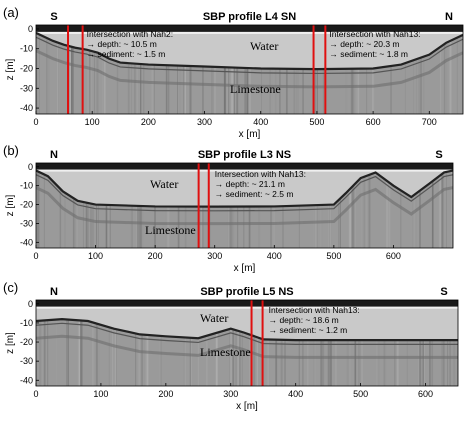  I want to click on x-tick-label: 700, so click(429, 122).